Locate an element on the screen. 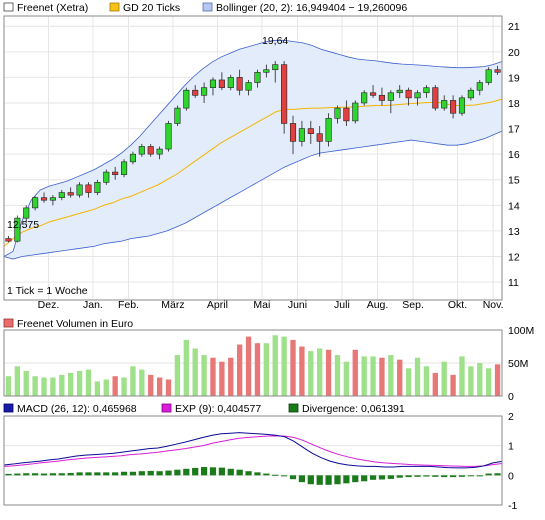 The image size is (545, 520). volume-ytick-label: 100M is located at coordinates (521, 331).